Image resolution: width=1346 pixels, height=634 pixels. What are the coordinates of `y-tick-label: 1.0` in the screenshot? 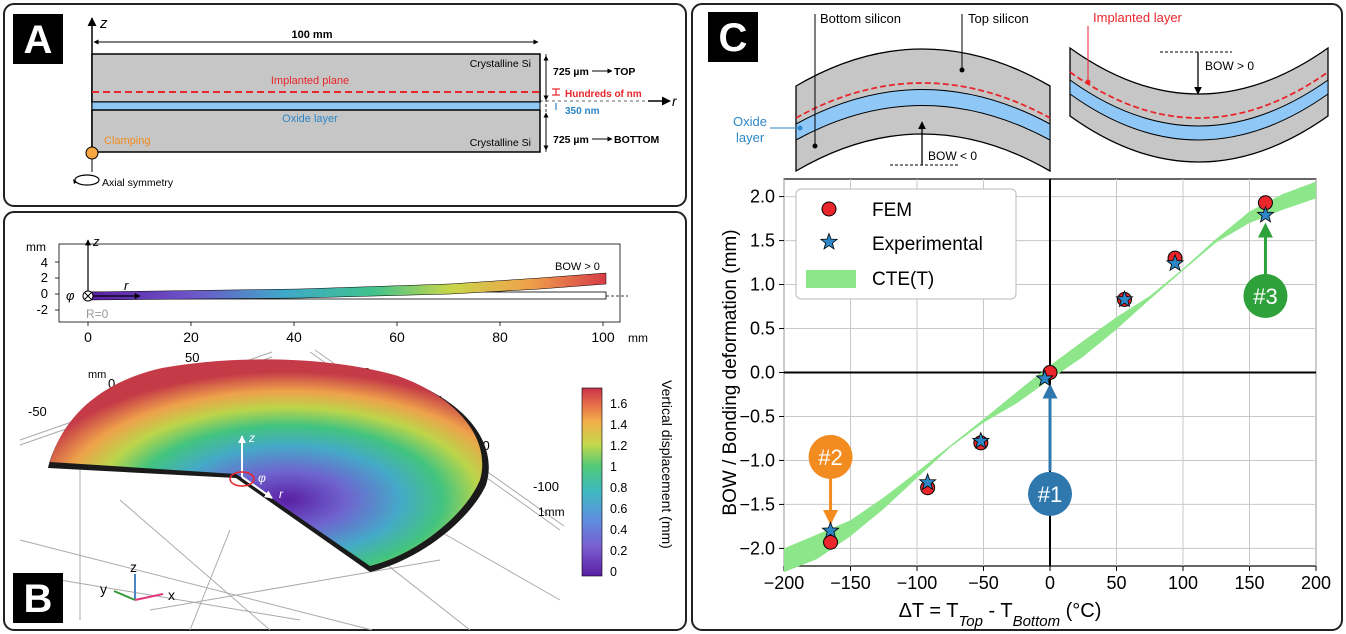 It's located at (762, 285).